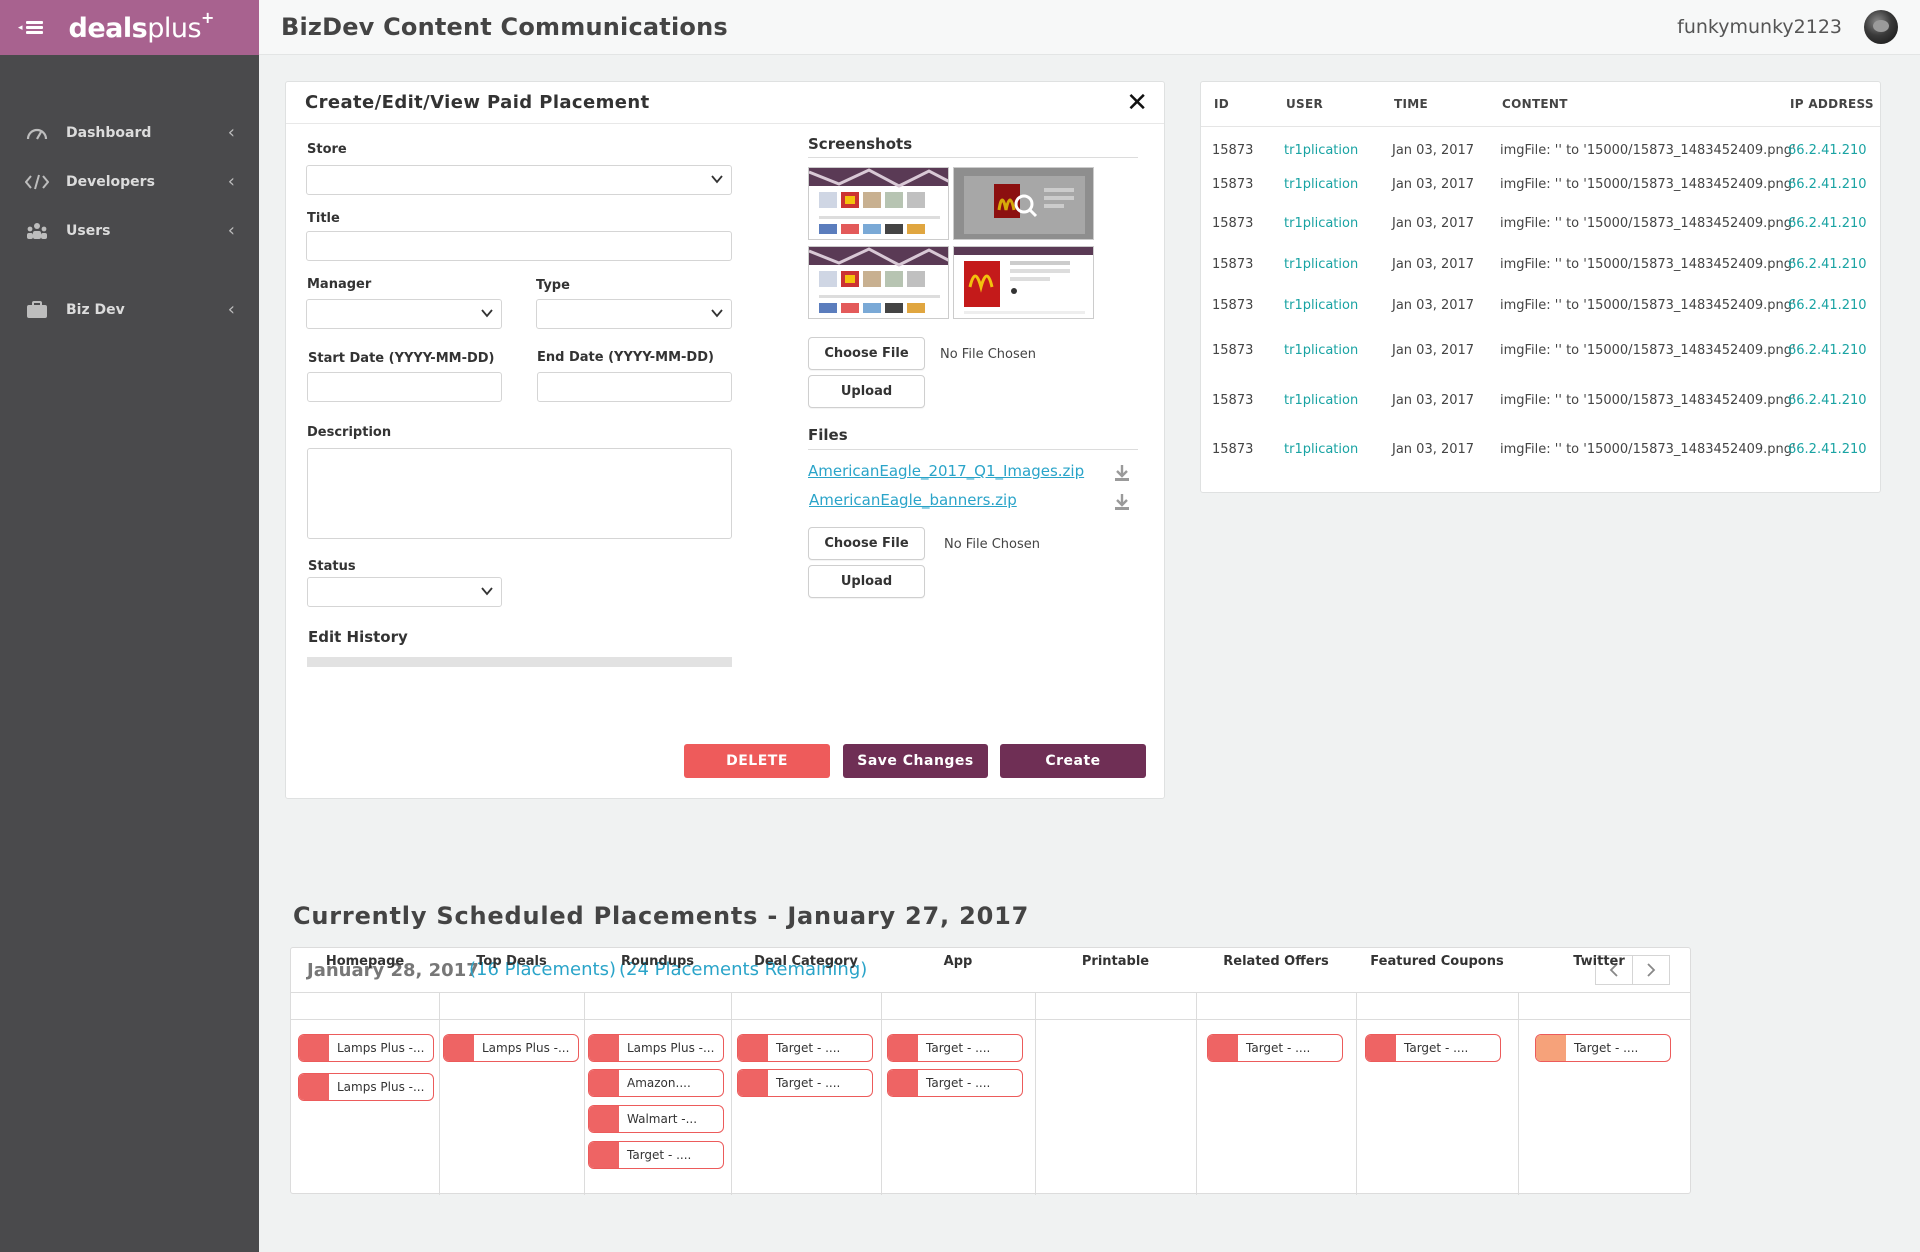 This screenshot has width=1920, height=1252. What do you see at coordinates (915, 761) in the screenshot?
I see `save-changes-button: Save Changes` at bounding box center [915, 761].